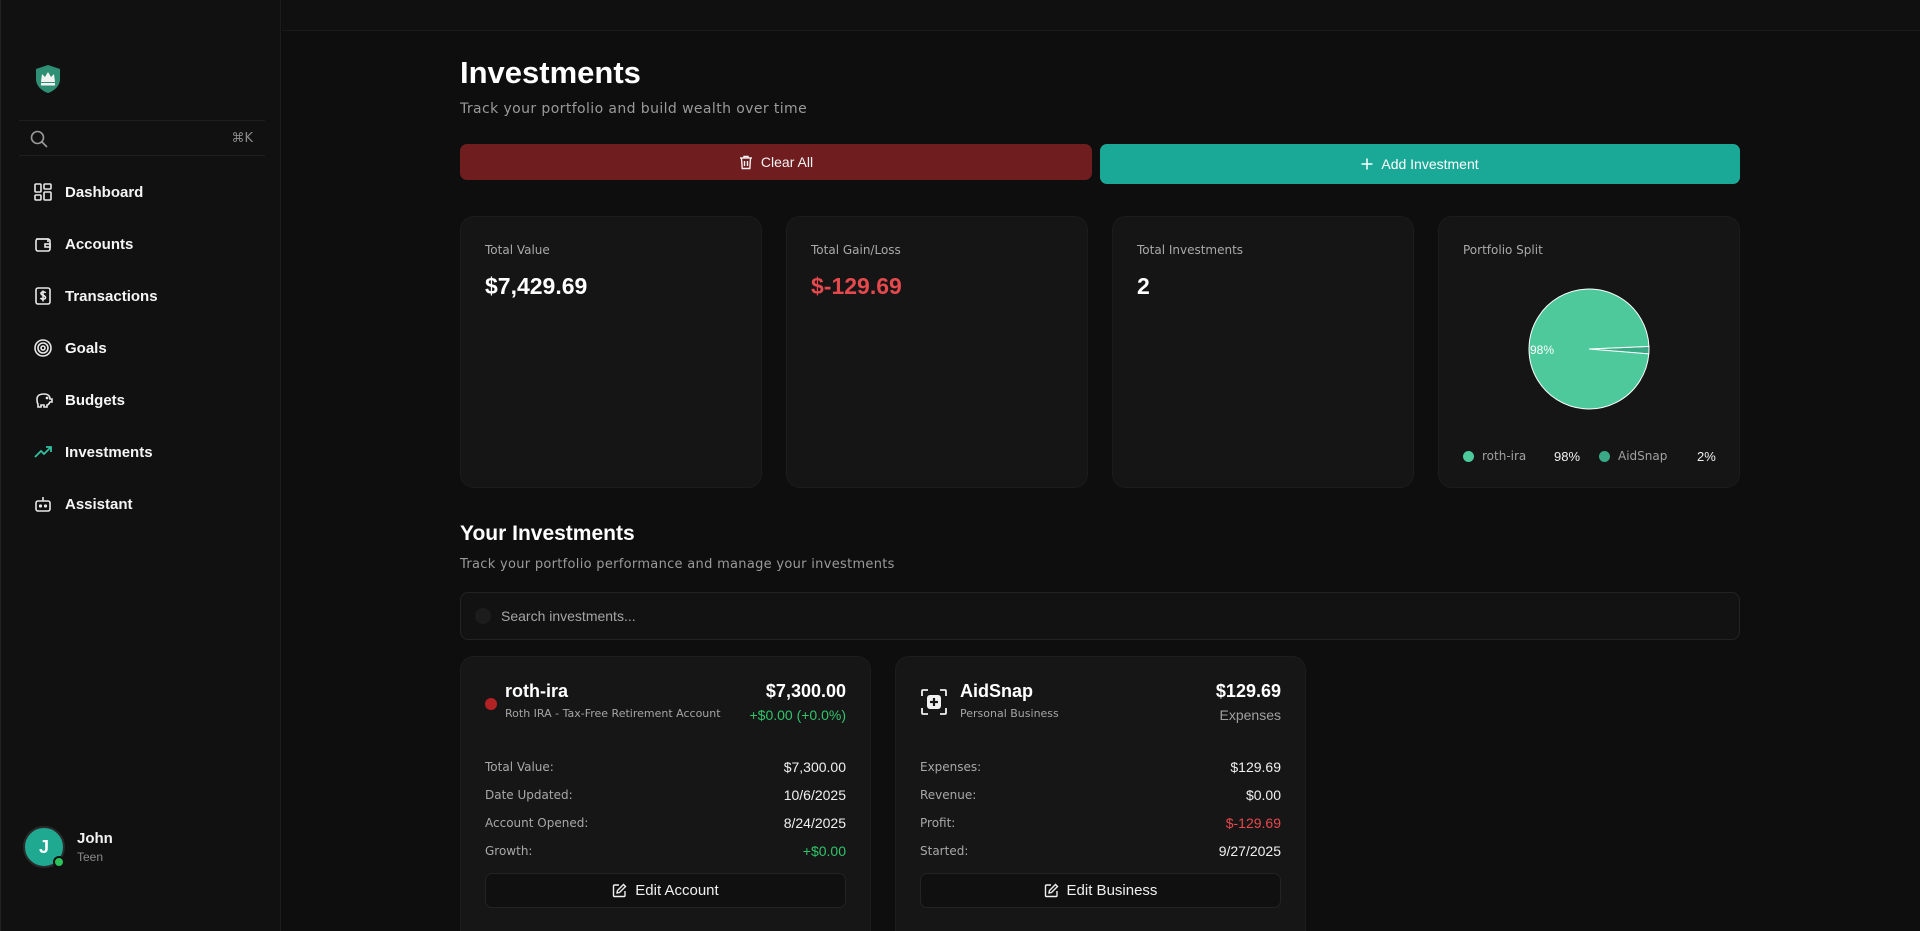 The height and width of the screenshot is (931, 1920). I want to click on detail-label: Revenue:, so click(948, 795).